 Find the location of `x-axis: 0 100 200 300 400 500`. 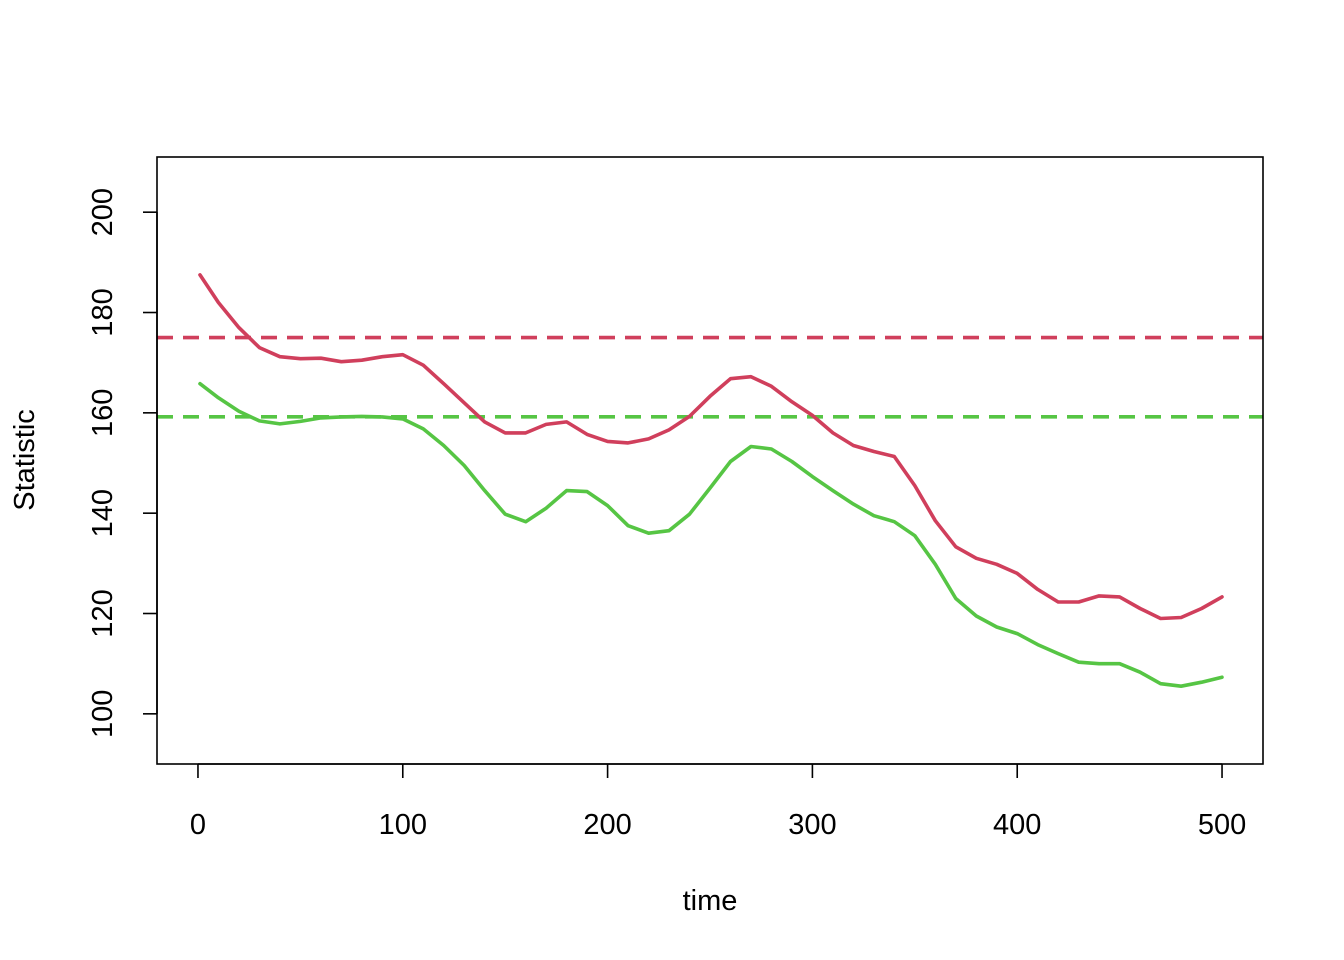

x-axis: 0 100 200 300 400 500 is located at coordinates (718, 802).